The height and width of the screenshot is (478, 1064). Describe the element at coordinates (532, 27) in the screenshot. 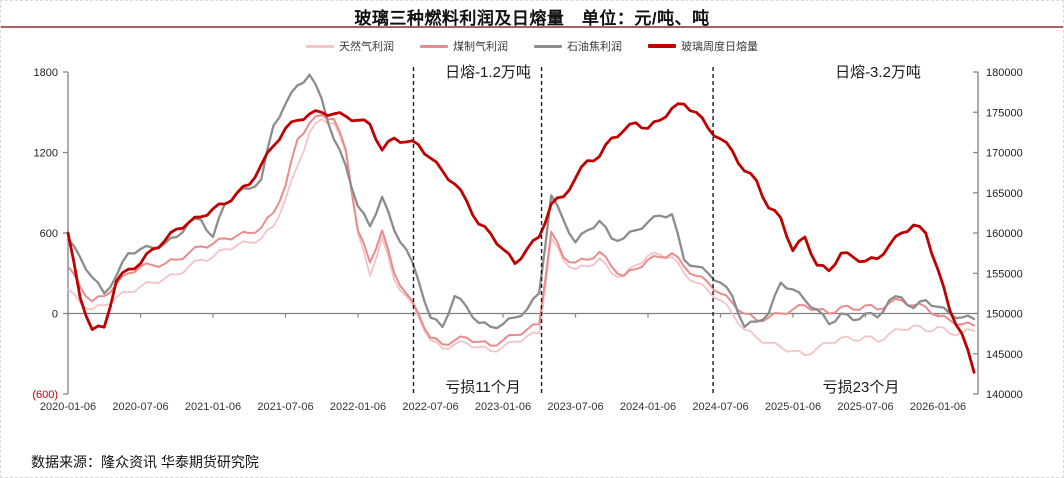

I see `title-underline-rule` at that location.